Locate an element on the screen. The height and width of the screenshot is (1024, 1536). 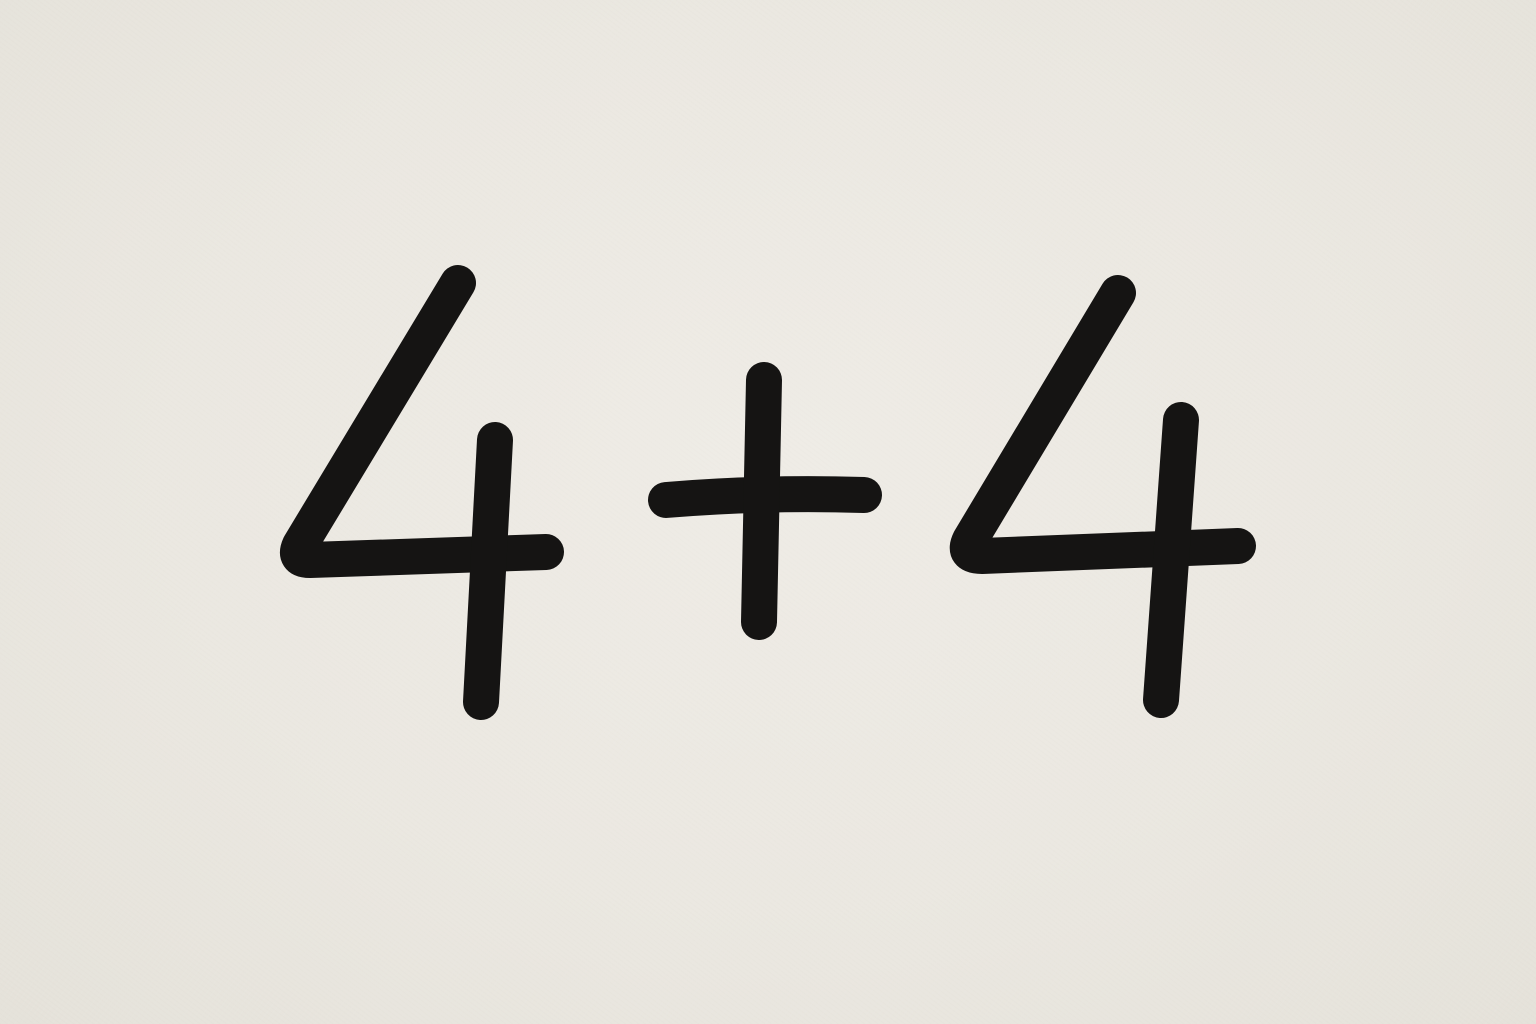
plus-vertical-stroke is located at coordinates (761, 501).